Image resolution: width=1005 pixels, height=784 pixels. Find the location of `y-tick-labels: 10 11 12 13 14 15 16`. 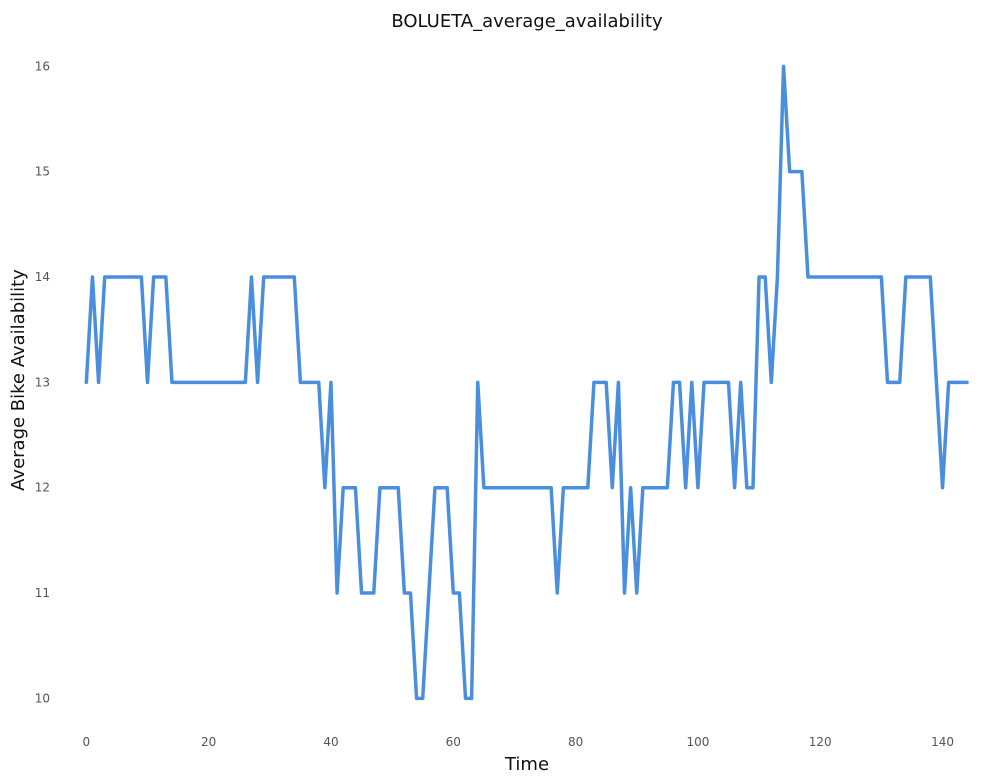

y-tick-labels: 10 11 12 13 14 15 16 is located at coordinates (42, 382).